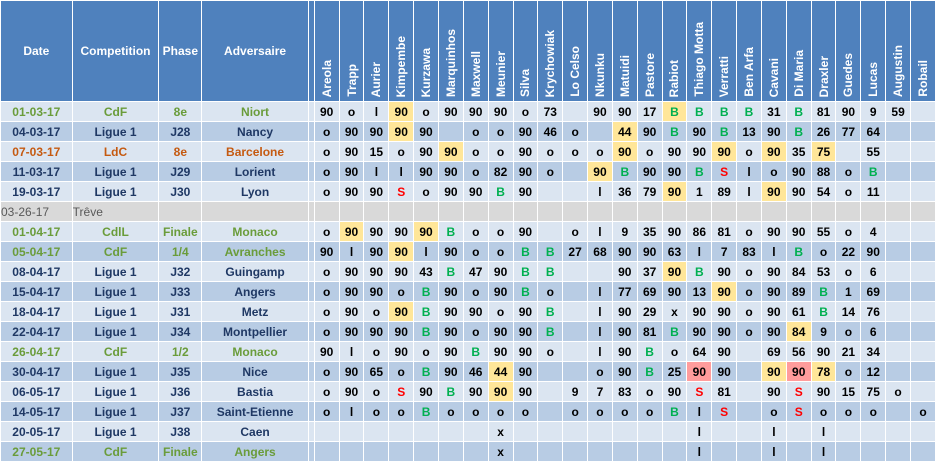 The image size is (936, 463). What do you see at coordinates (749, 131) in the screenshot?
I see `minutes-cell: 13` at bounding box center [749, 131].